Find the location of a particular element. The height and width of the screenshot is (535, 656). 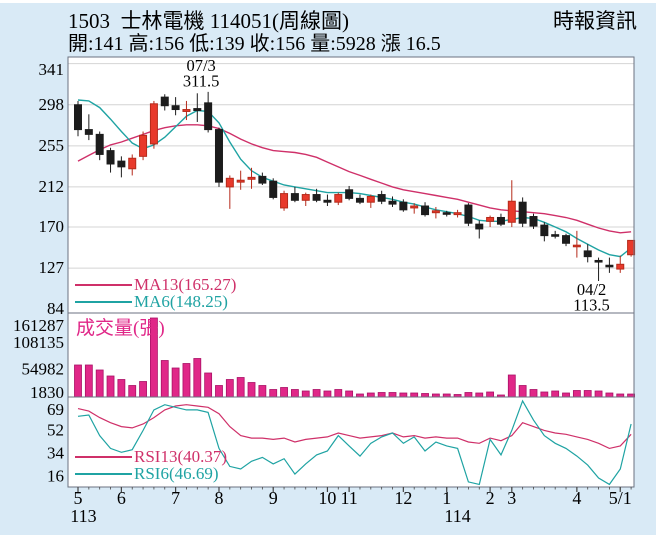

rsi-legend-item: RSI13(40.37) is located at coordinates (151, 456).